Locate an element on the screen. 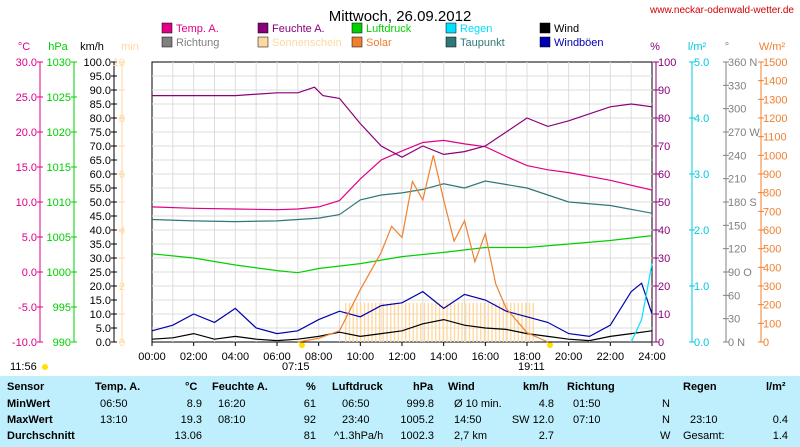  y-tick-label: 1015 is located at coordinates (59, 168).